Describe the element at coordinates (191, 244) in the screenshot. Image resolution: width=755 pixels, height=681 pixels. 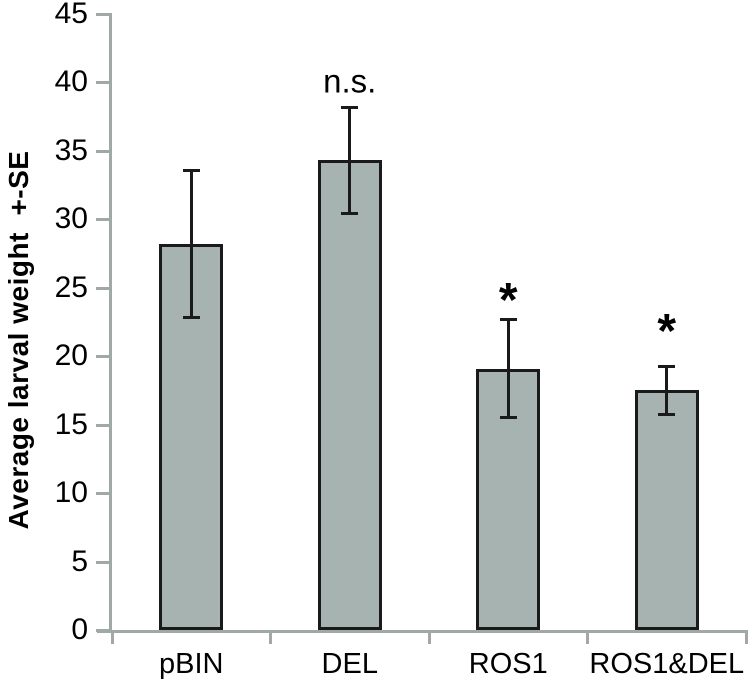
I see `error-bar-pbin` at that location.